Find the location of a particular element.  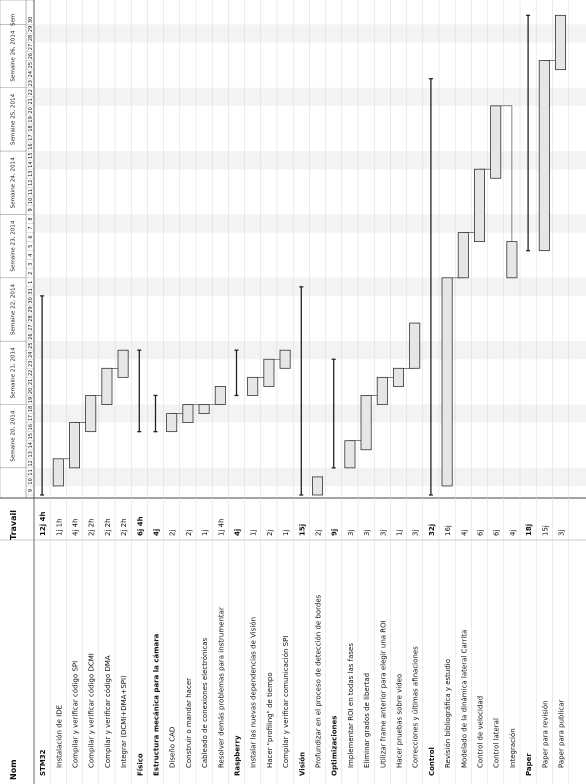

day-label: 9 is located at coordinates (31, 490).